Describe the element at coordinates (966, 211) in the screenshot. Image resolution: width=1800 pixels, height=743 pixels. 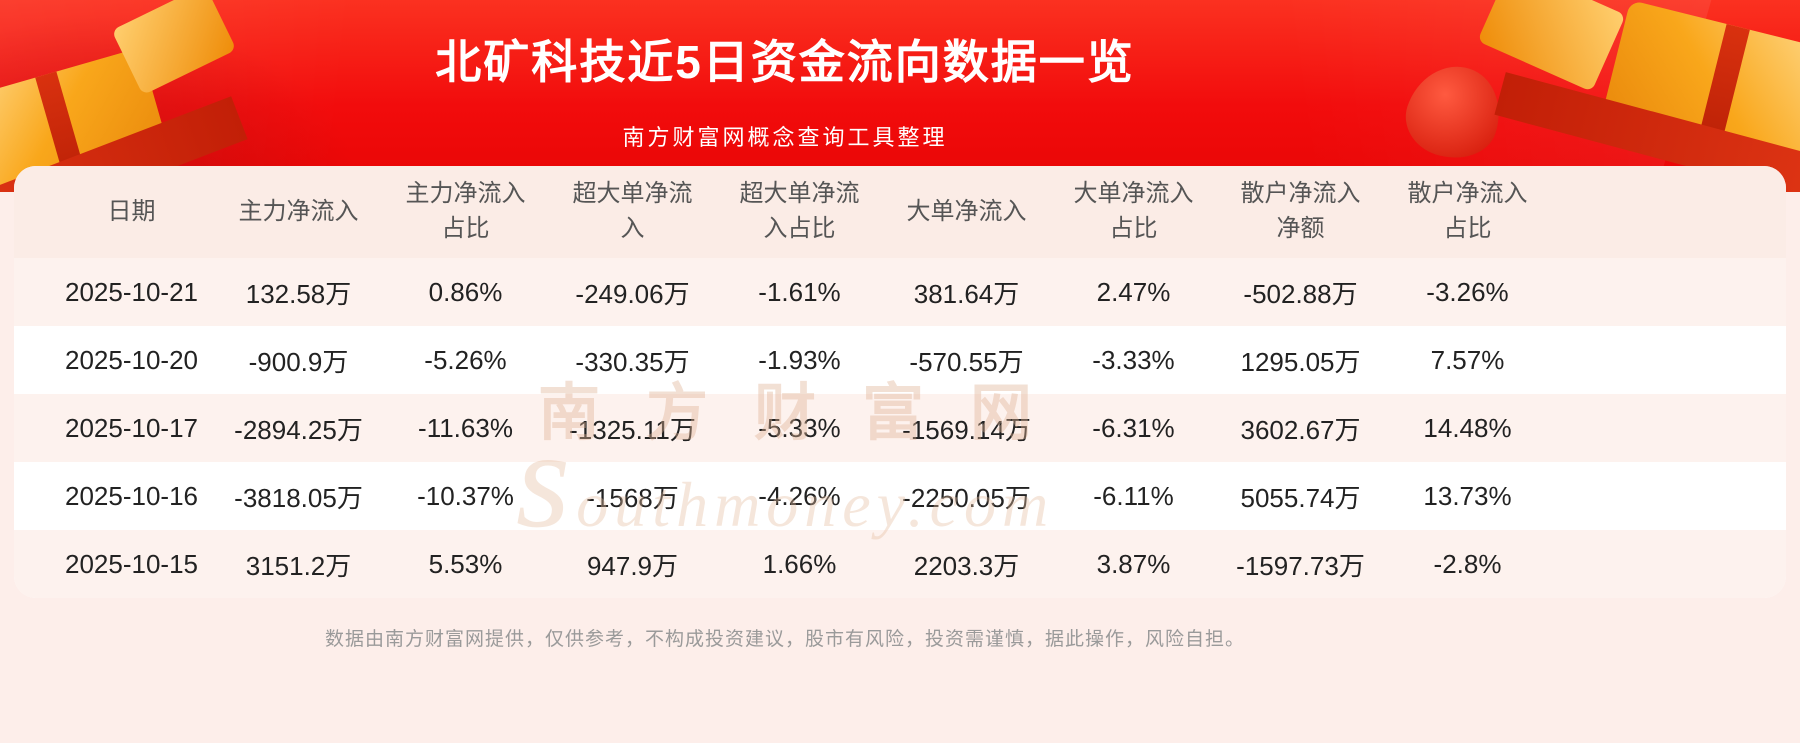
I see `column-header: 大单净流入` at that location.